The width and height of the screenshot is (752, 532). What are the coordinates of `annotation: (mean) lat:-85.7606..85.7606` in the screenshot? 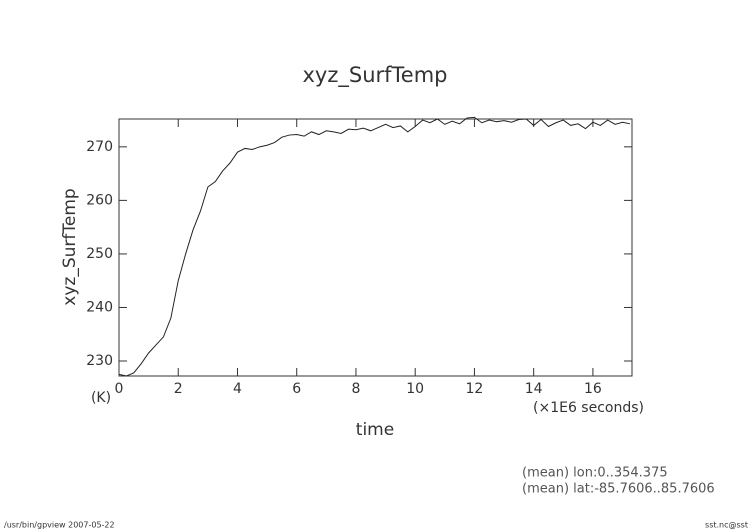 It's located at (618, 489).